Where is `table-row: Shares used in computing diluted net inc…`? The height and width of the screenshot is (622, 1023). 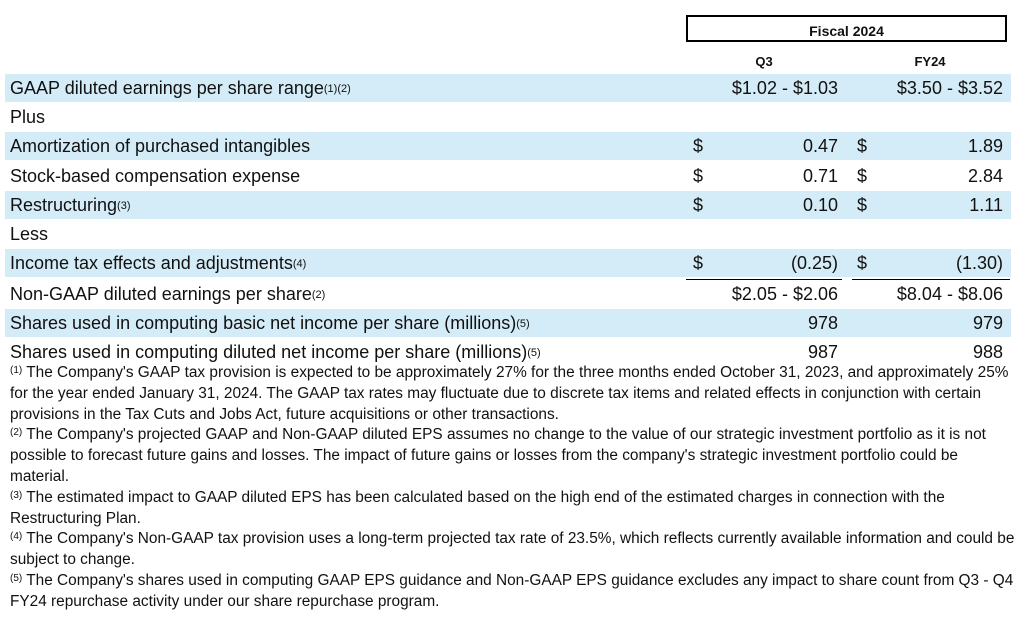 table-row: Shares used in computing diluted net inc… is located at coordinates (508, 352).